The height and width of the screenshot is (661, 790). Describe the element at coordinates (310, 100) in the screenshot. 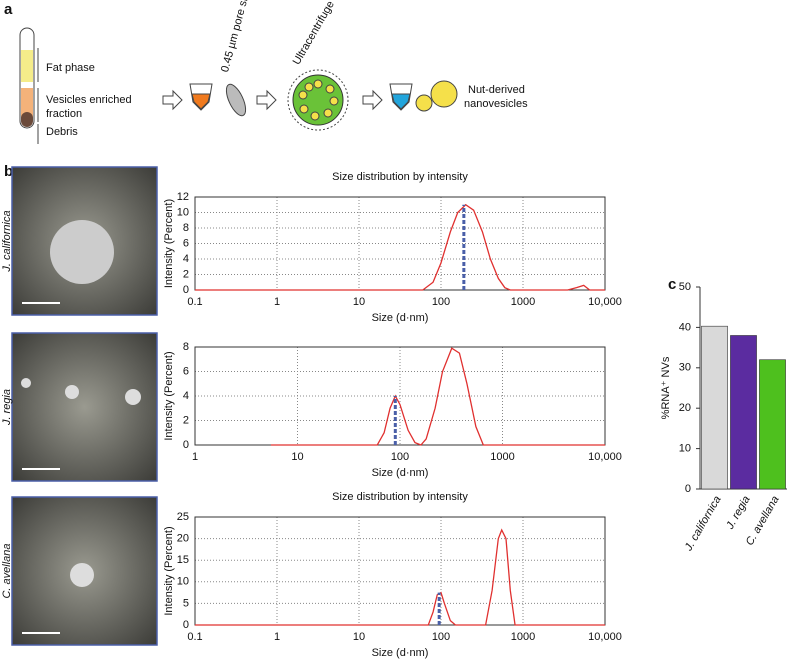

I see `flow-diagram` at that location.